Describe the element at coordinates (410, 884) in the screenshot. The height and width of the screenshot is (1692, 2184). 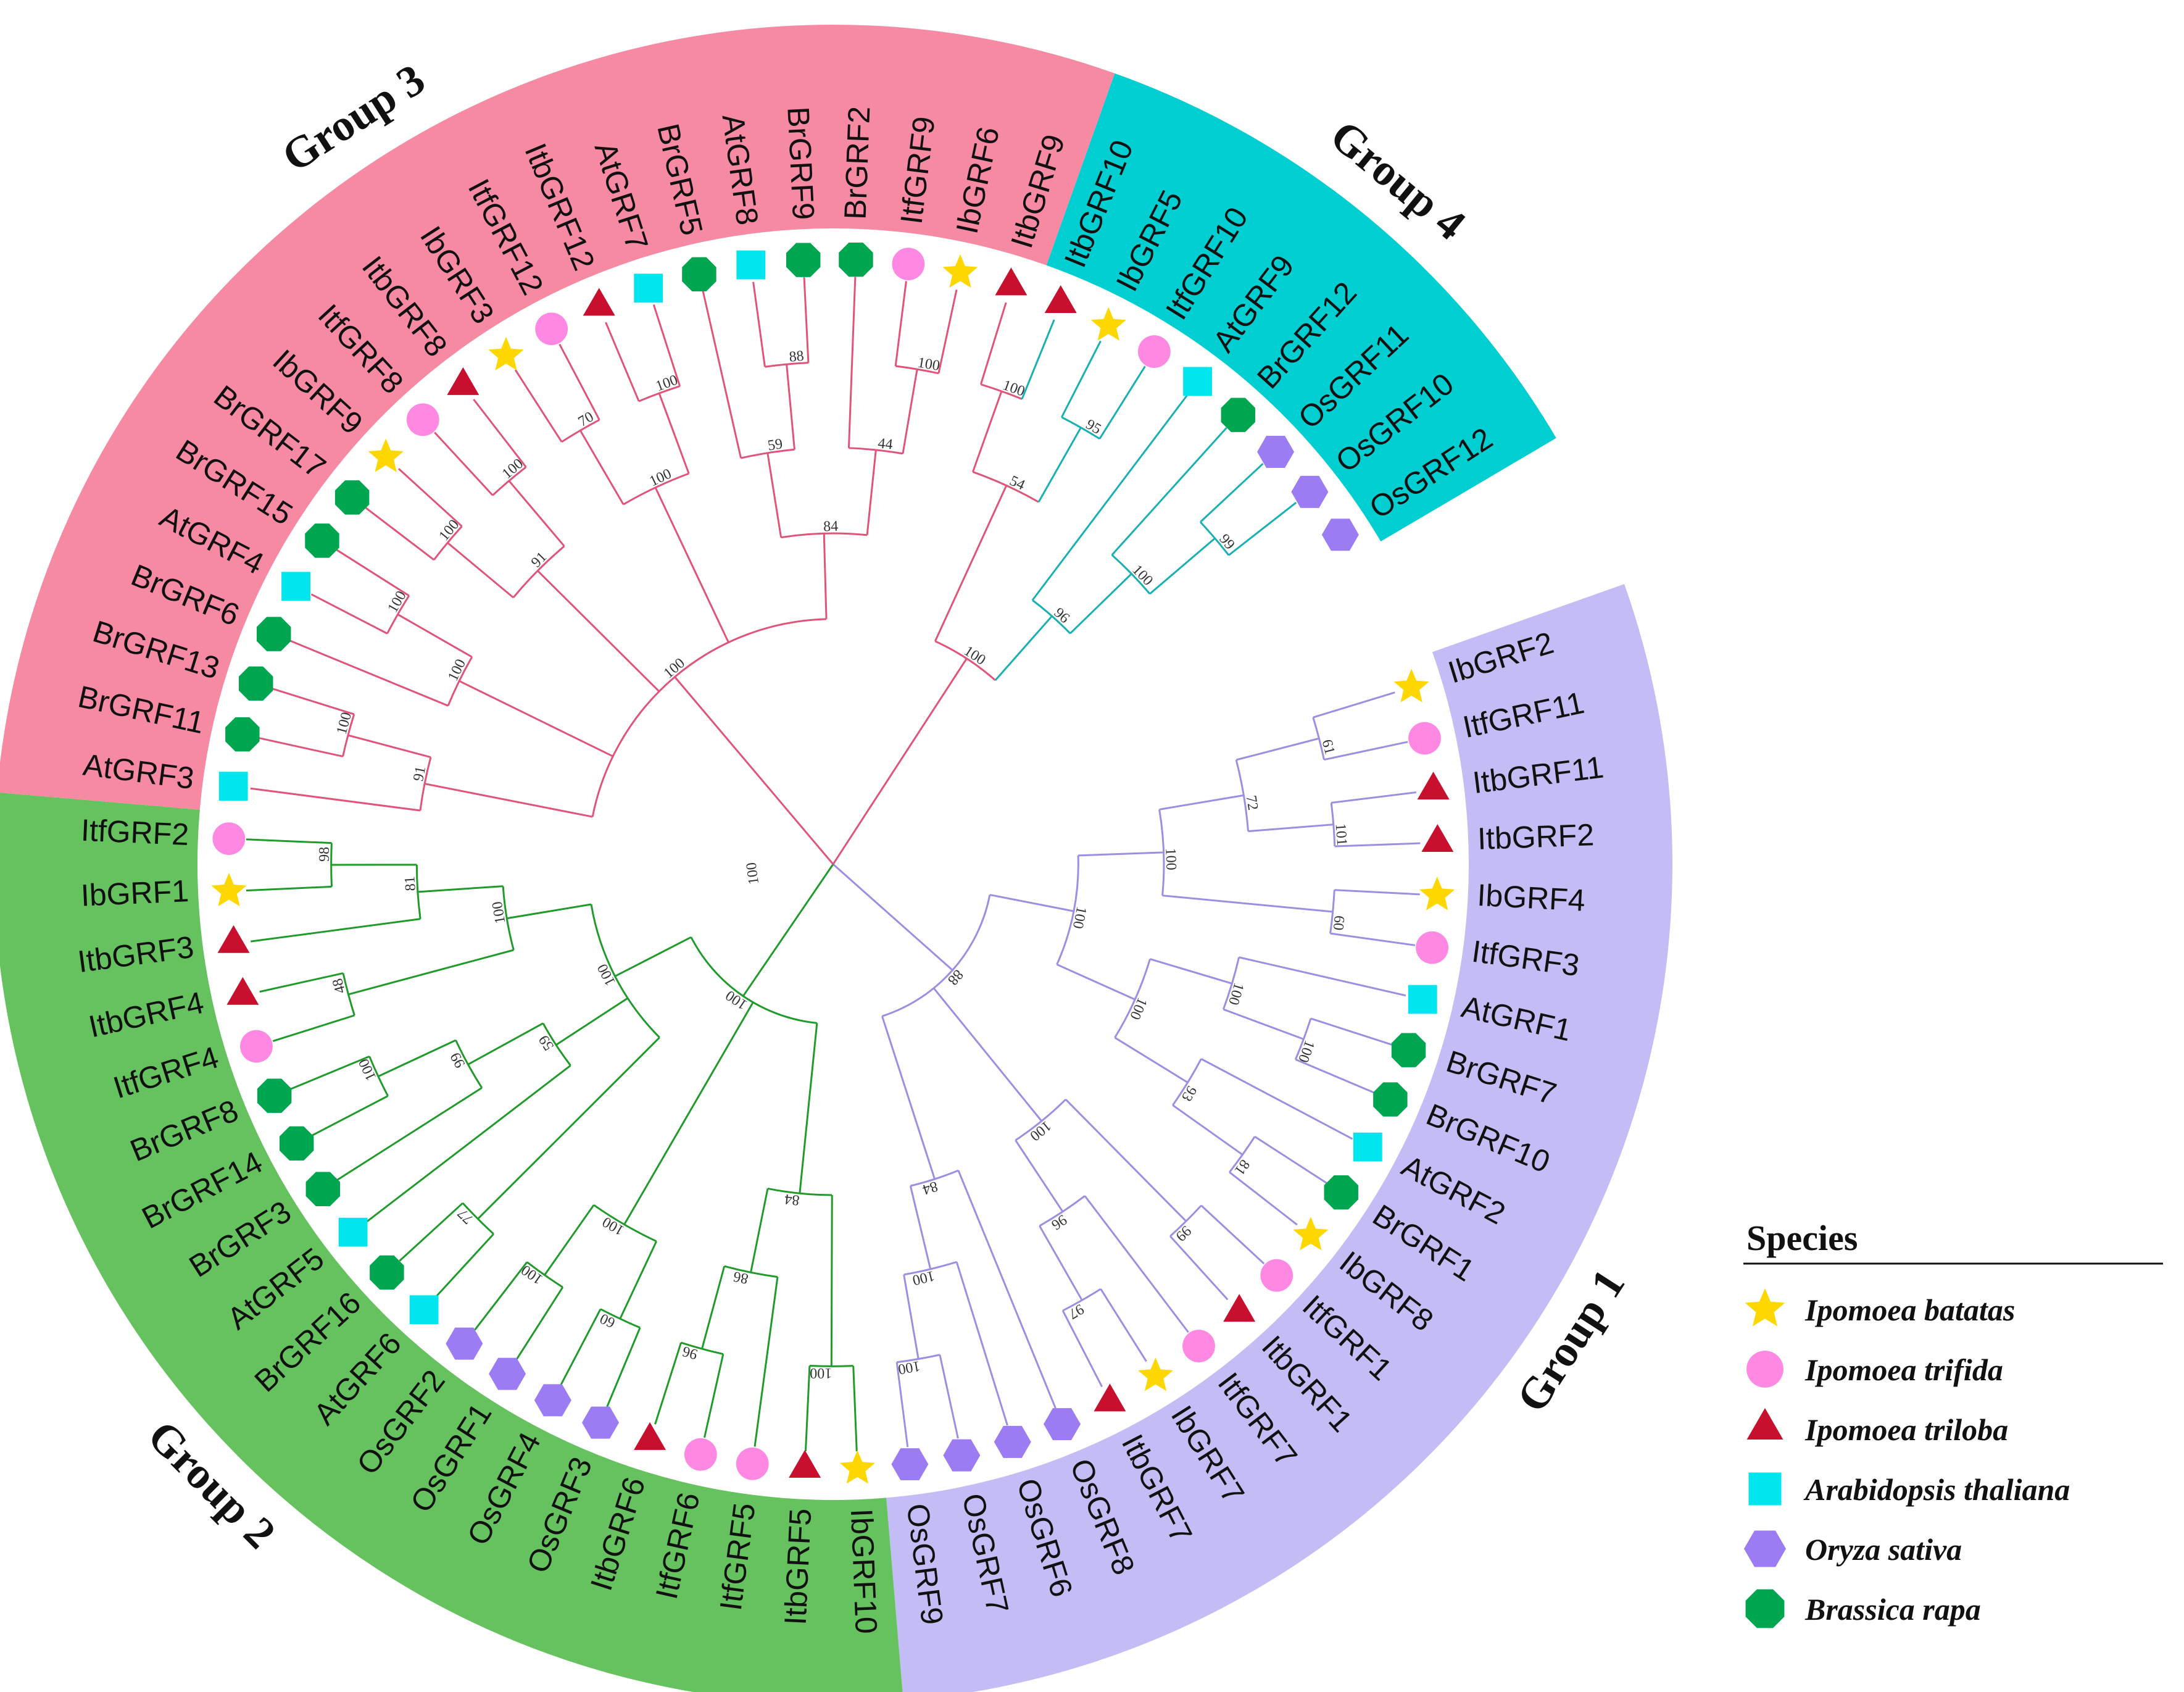
I see `bootstrap-value: 81` at that location.